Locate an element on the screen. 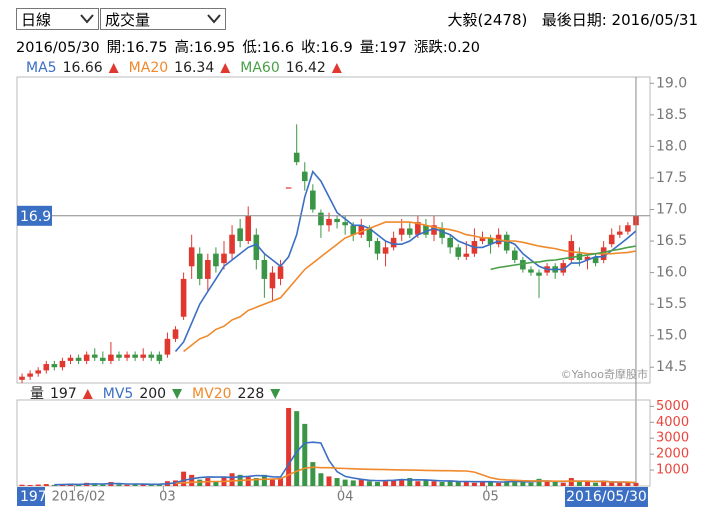  info-label: 漲跌: is located at coordinates (430, 48).